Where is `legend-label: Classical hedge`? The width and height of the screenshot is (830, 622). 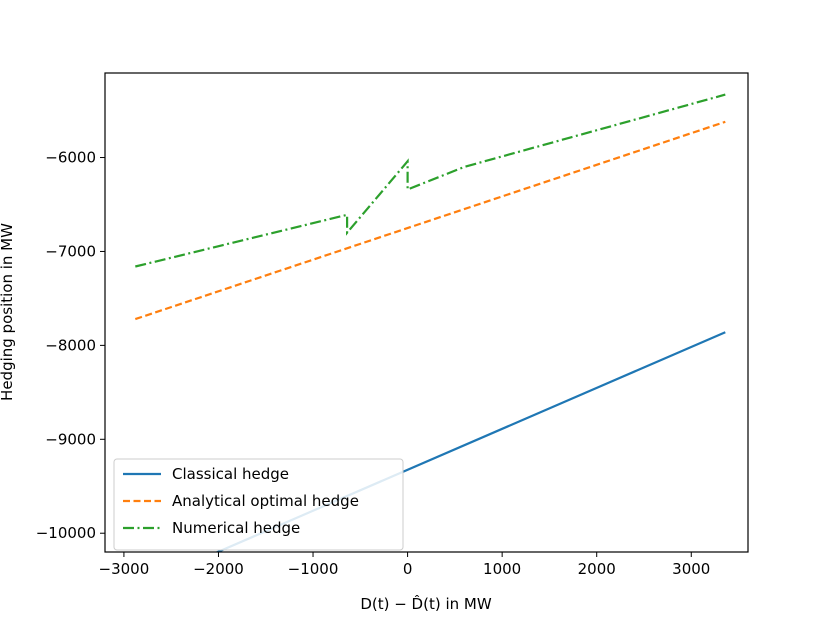
legend-label: Classical hedge is located at coordinates (230, 474).